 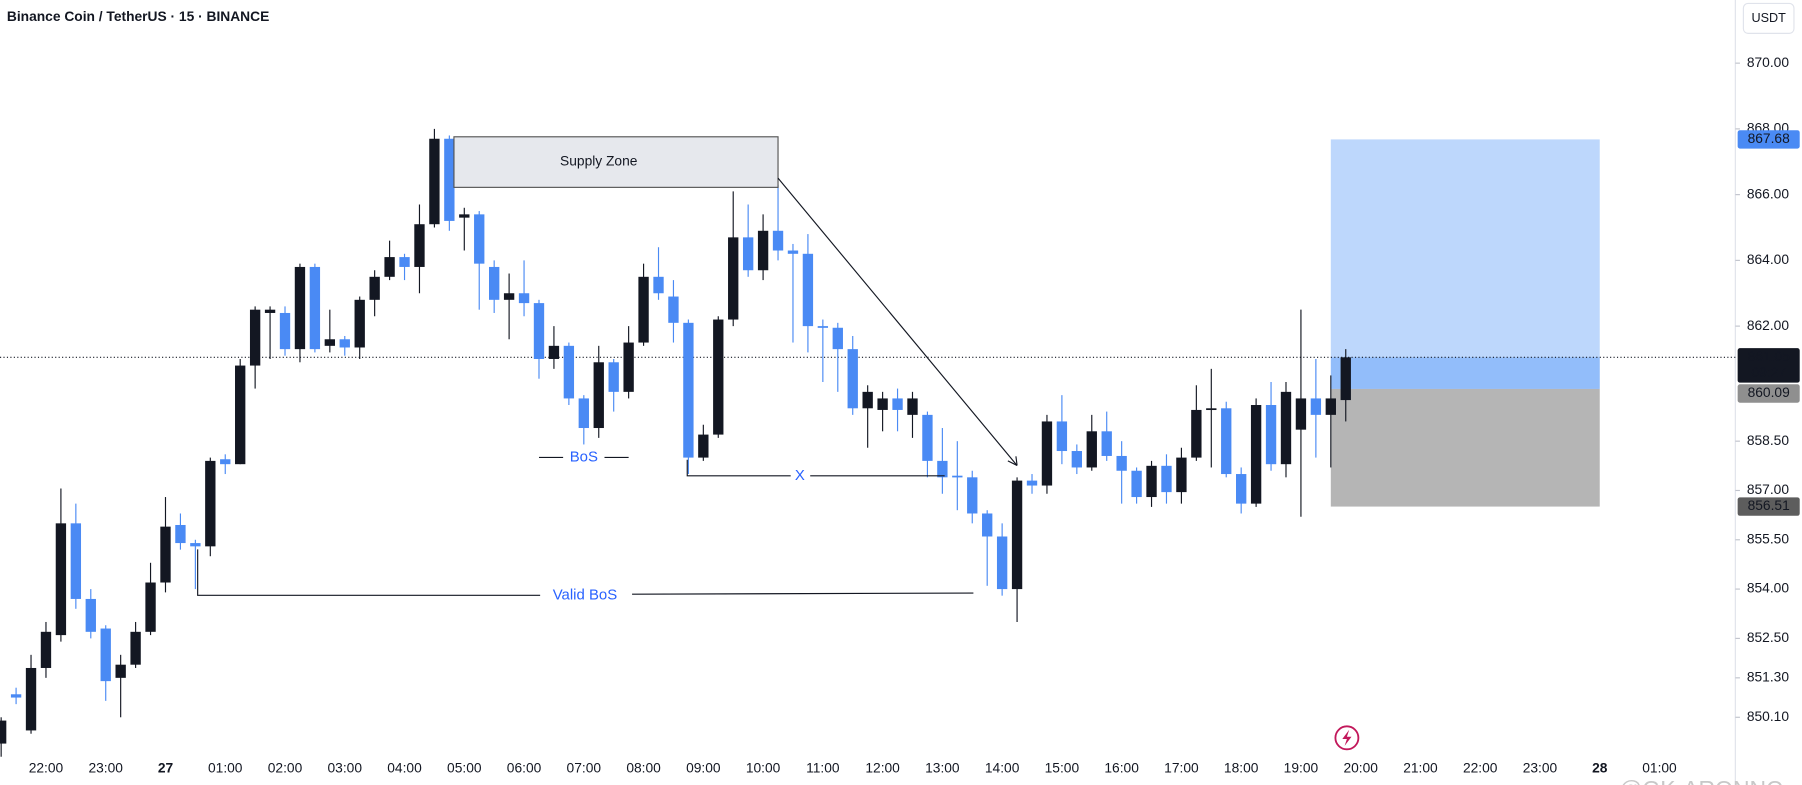 What do you see at coordinates (1768, 489) in the screenshot?
I see `y-tick-label: 857.00` at bounding box center [1768, 489].